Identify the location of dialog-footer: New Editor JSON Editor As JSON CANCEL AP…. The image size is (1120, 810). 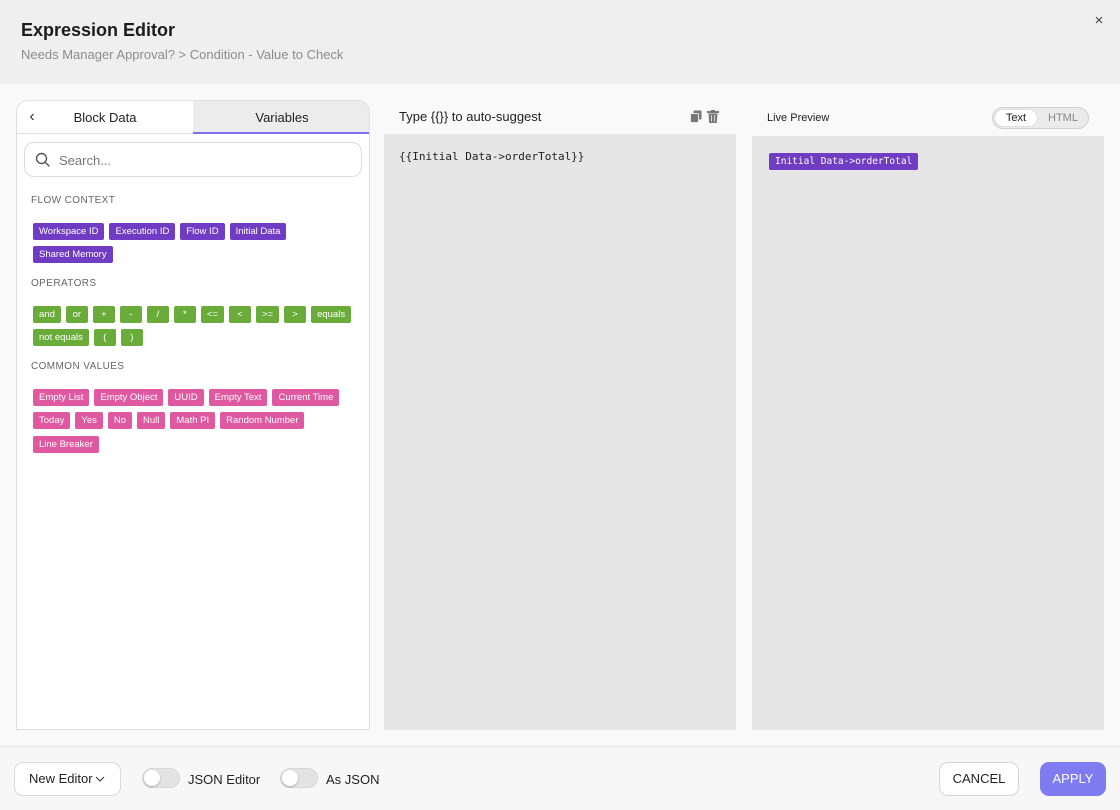
(560, 778).